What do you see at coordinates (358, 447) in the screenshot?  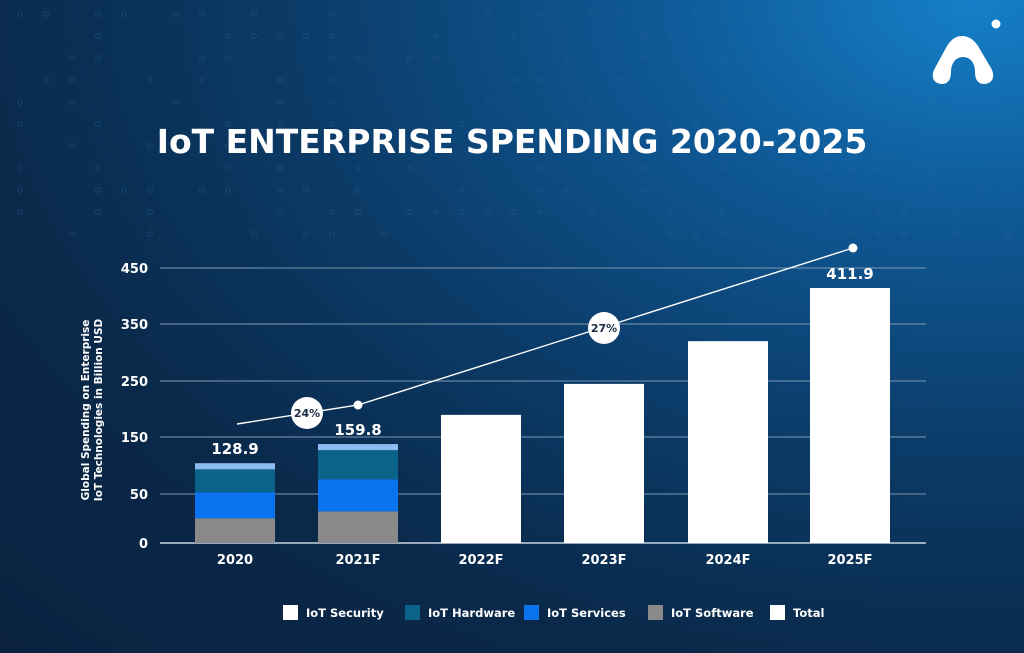 I see `bar-iot-security` at bounding box center [358, 447].